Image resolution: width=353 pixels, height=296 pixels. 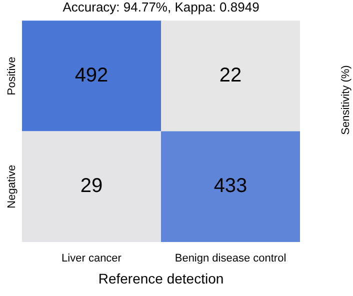 What do you see at coordinates (231, 186) in the screenshot?
I see `data-label: 433` at bounding box center [231, 186].